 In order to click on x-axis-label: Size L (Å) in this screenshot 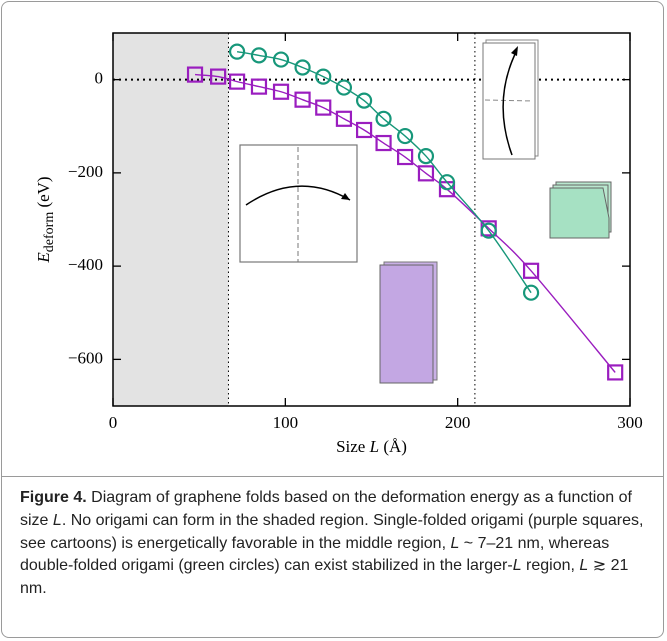, I will do `click(371, 446)`.